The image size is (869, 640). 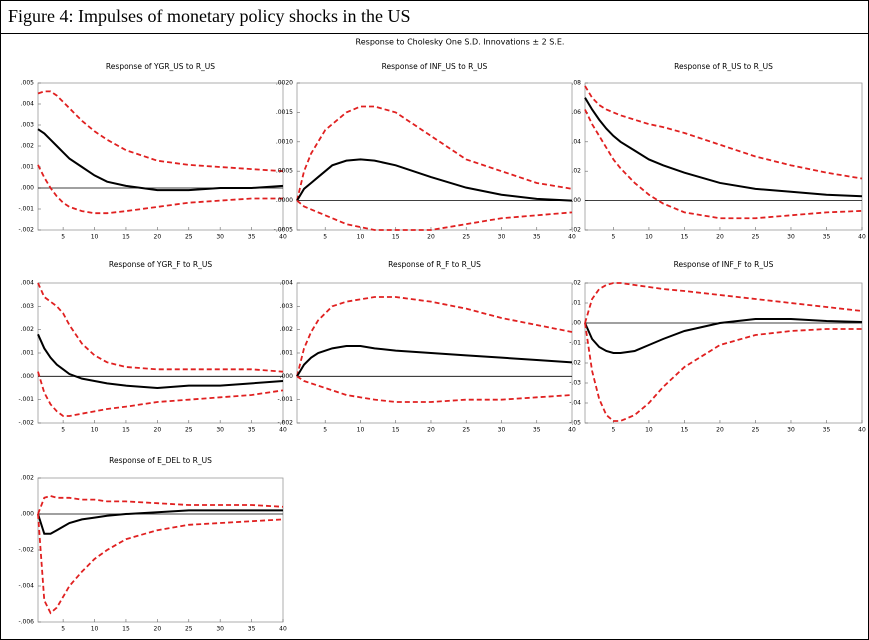 I want to click on panel-title: Response of R_US to R_US, so click(x=723, y=66).